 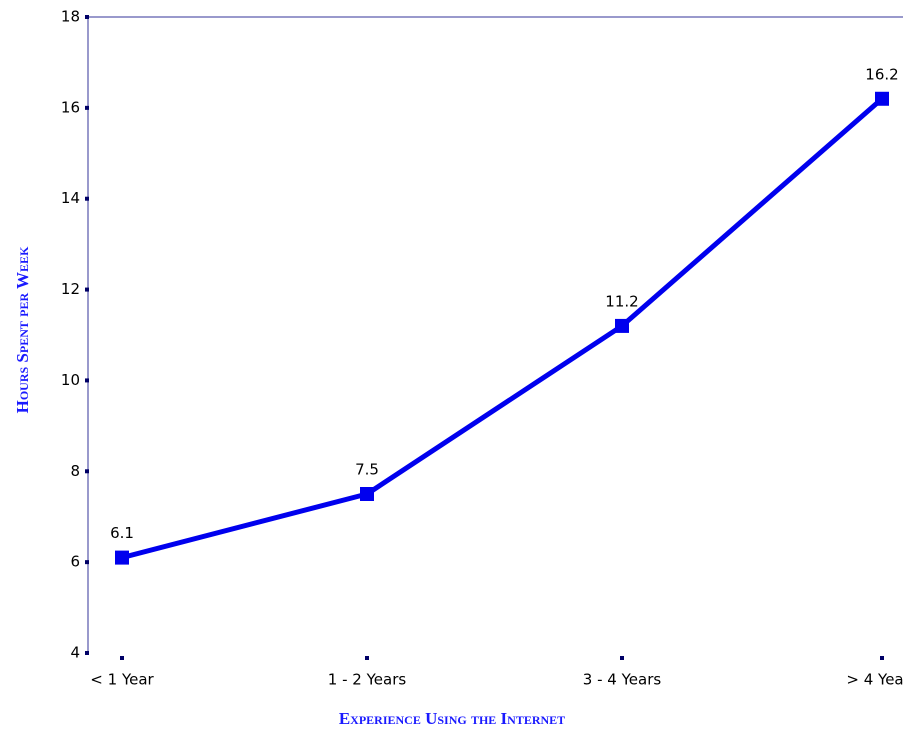 I want to click on x-tick-label: > 4 Years, so click(x=874, y=680).